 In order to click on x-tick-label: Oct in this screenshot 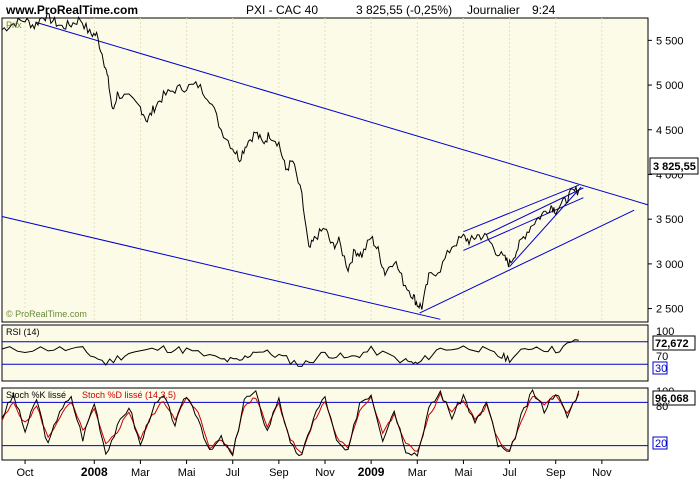, I will do `click(25, 473)`.